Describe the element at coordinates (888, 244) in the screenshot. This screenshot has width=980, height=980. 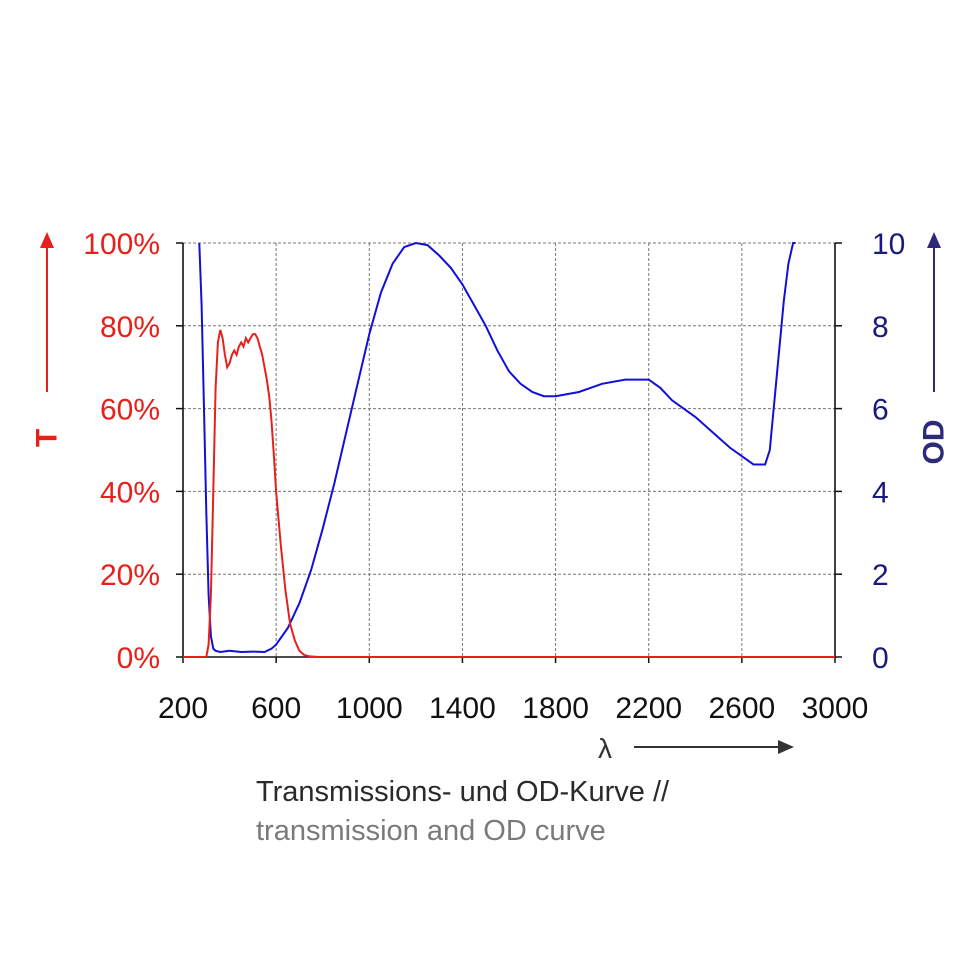
I see `y-right-tick-label: 10` at that location.